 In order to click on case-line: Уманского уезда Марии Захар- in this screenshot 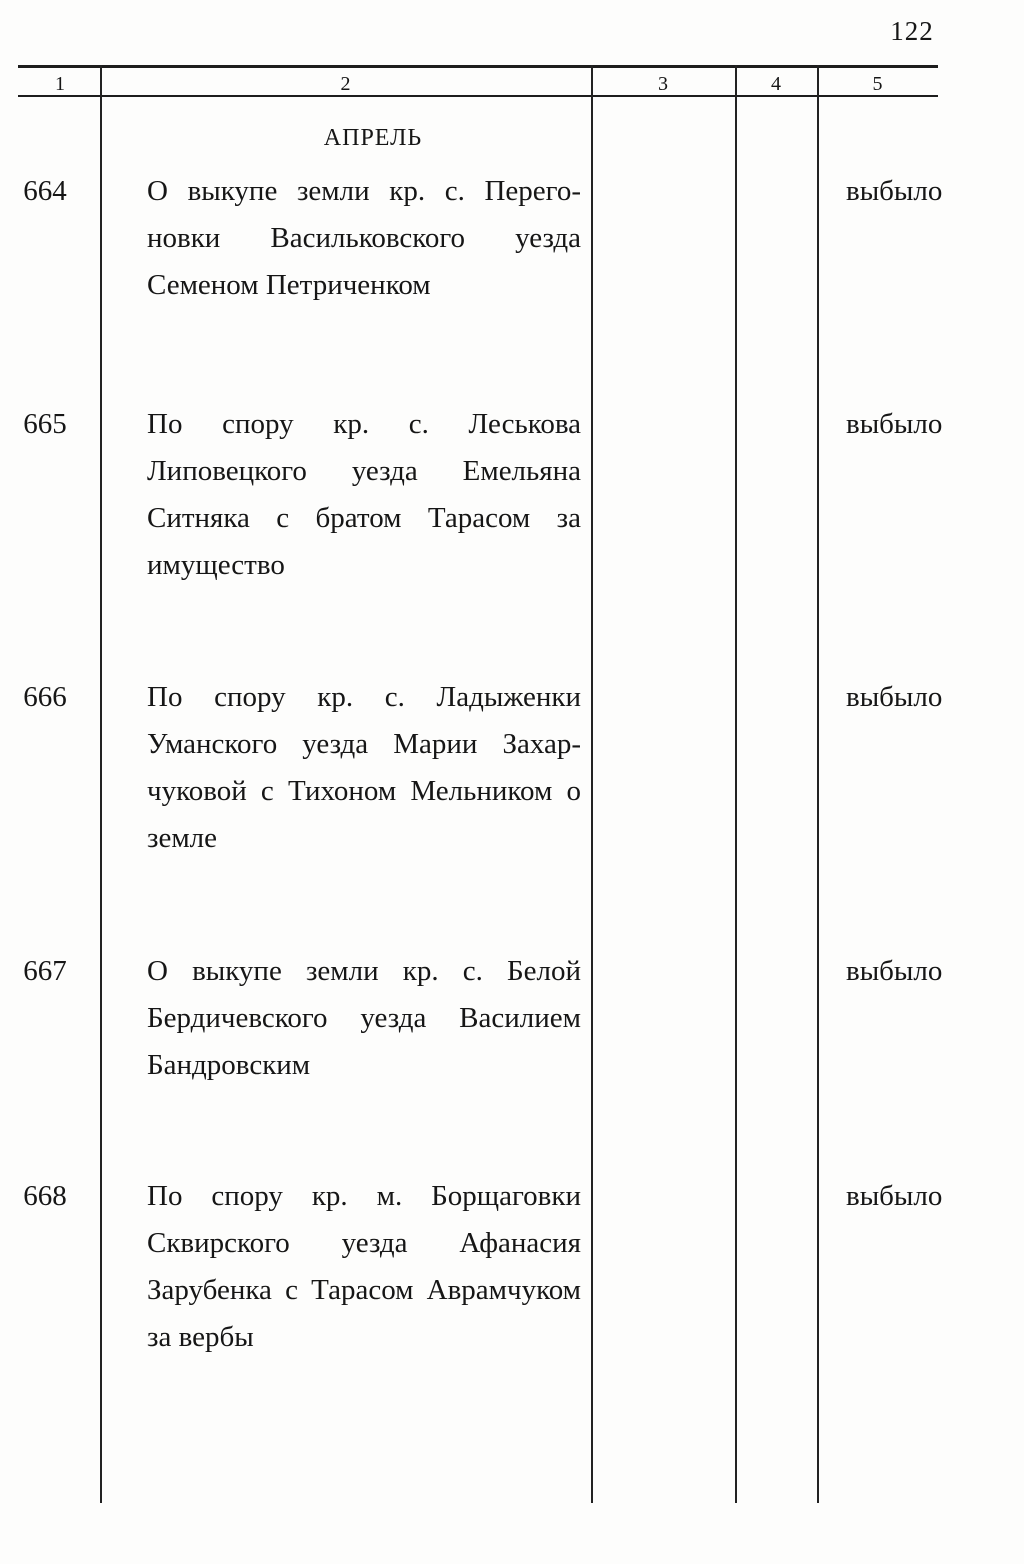, I will do `click(364, 744)`.